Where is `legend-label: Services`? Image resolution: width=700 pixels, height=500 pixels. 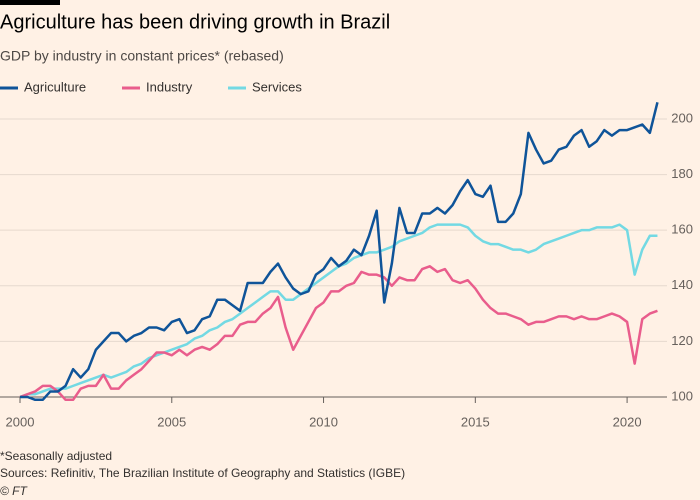
legend-label: Services is located at coordinates (277, 86).